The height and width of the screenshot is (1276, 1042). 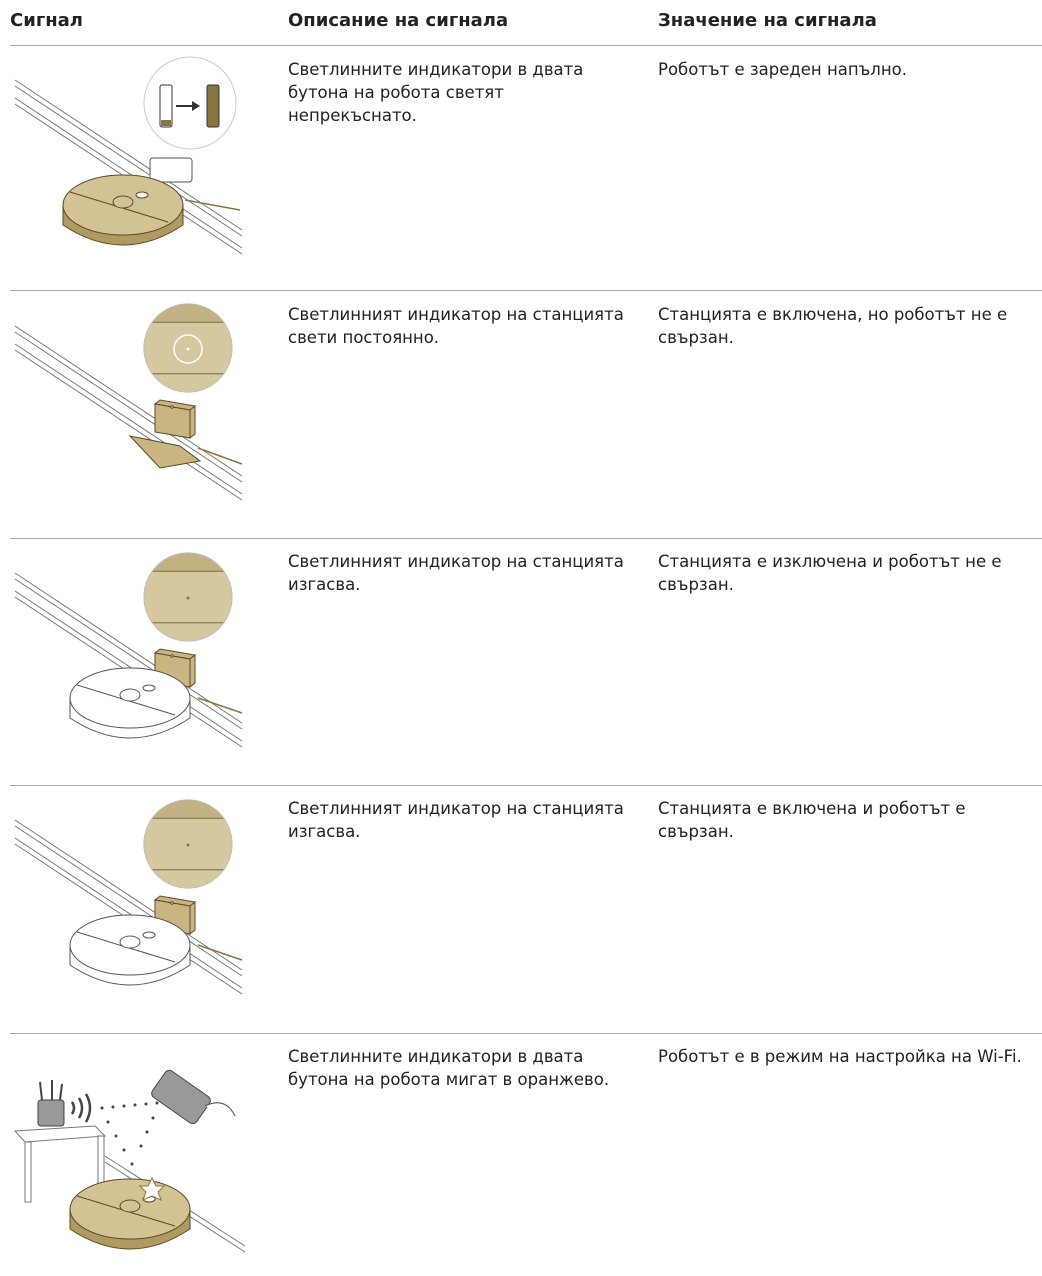 I want to click on meaning: Роботът е зареден напълно., so click(x=782, y=69).